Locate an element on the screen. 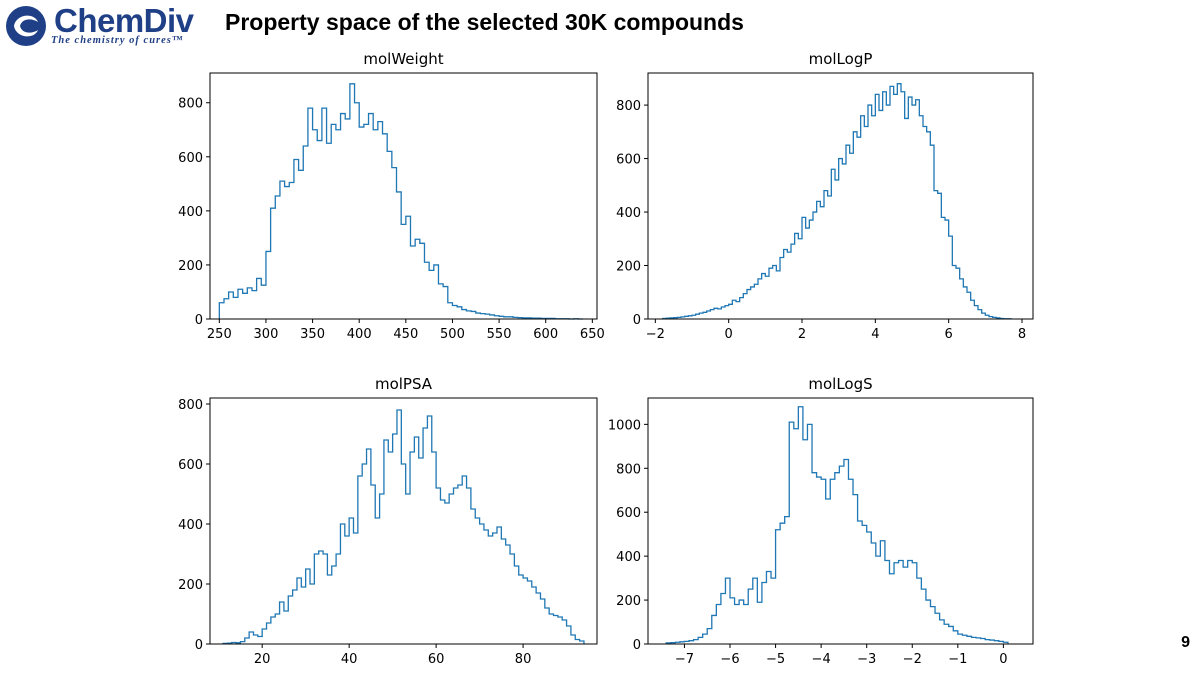 This screenshot has height=677, width=1200. x-tick-label: 6 is located at coordinates (949, 334).